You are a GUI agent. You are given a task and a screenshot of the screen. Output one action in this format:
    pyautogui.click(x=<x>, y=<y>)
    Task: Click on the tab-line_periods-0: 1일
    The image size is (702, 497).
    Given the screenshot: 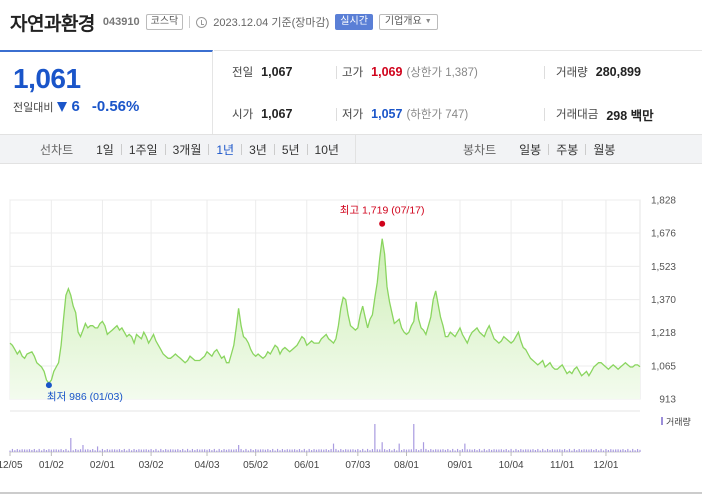 What is the action you would take?
    pyautogui.click(x=105, y=149)
    